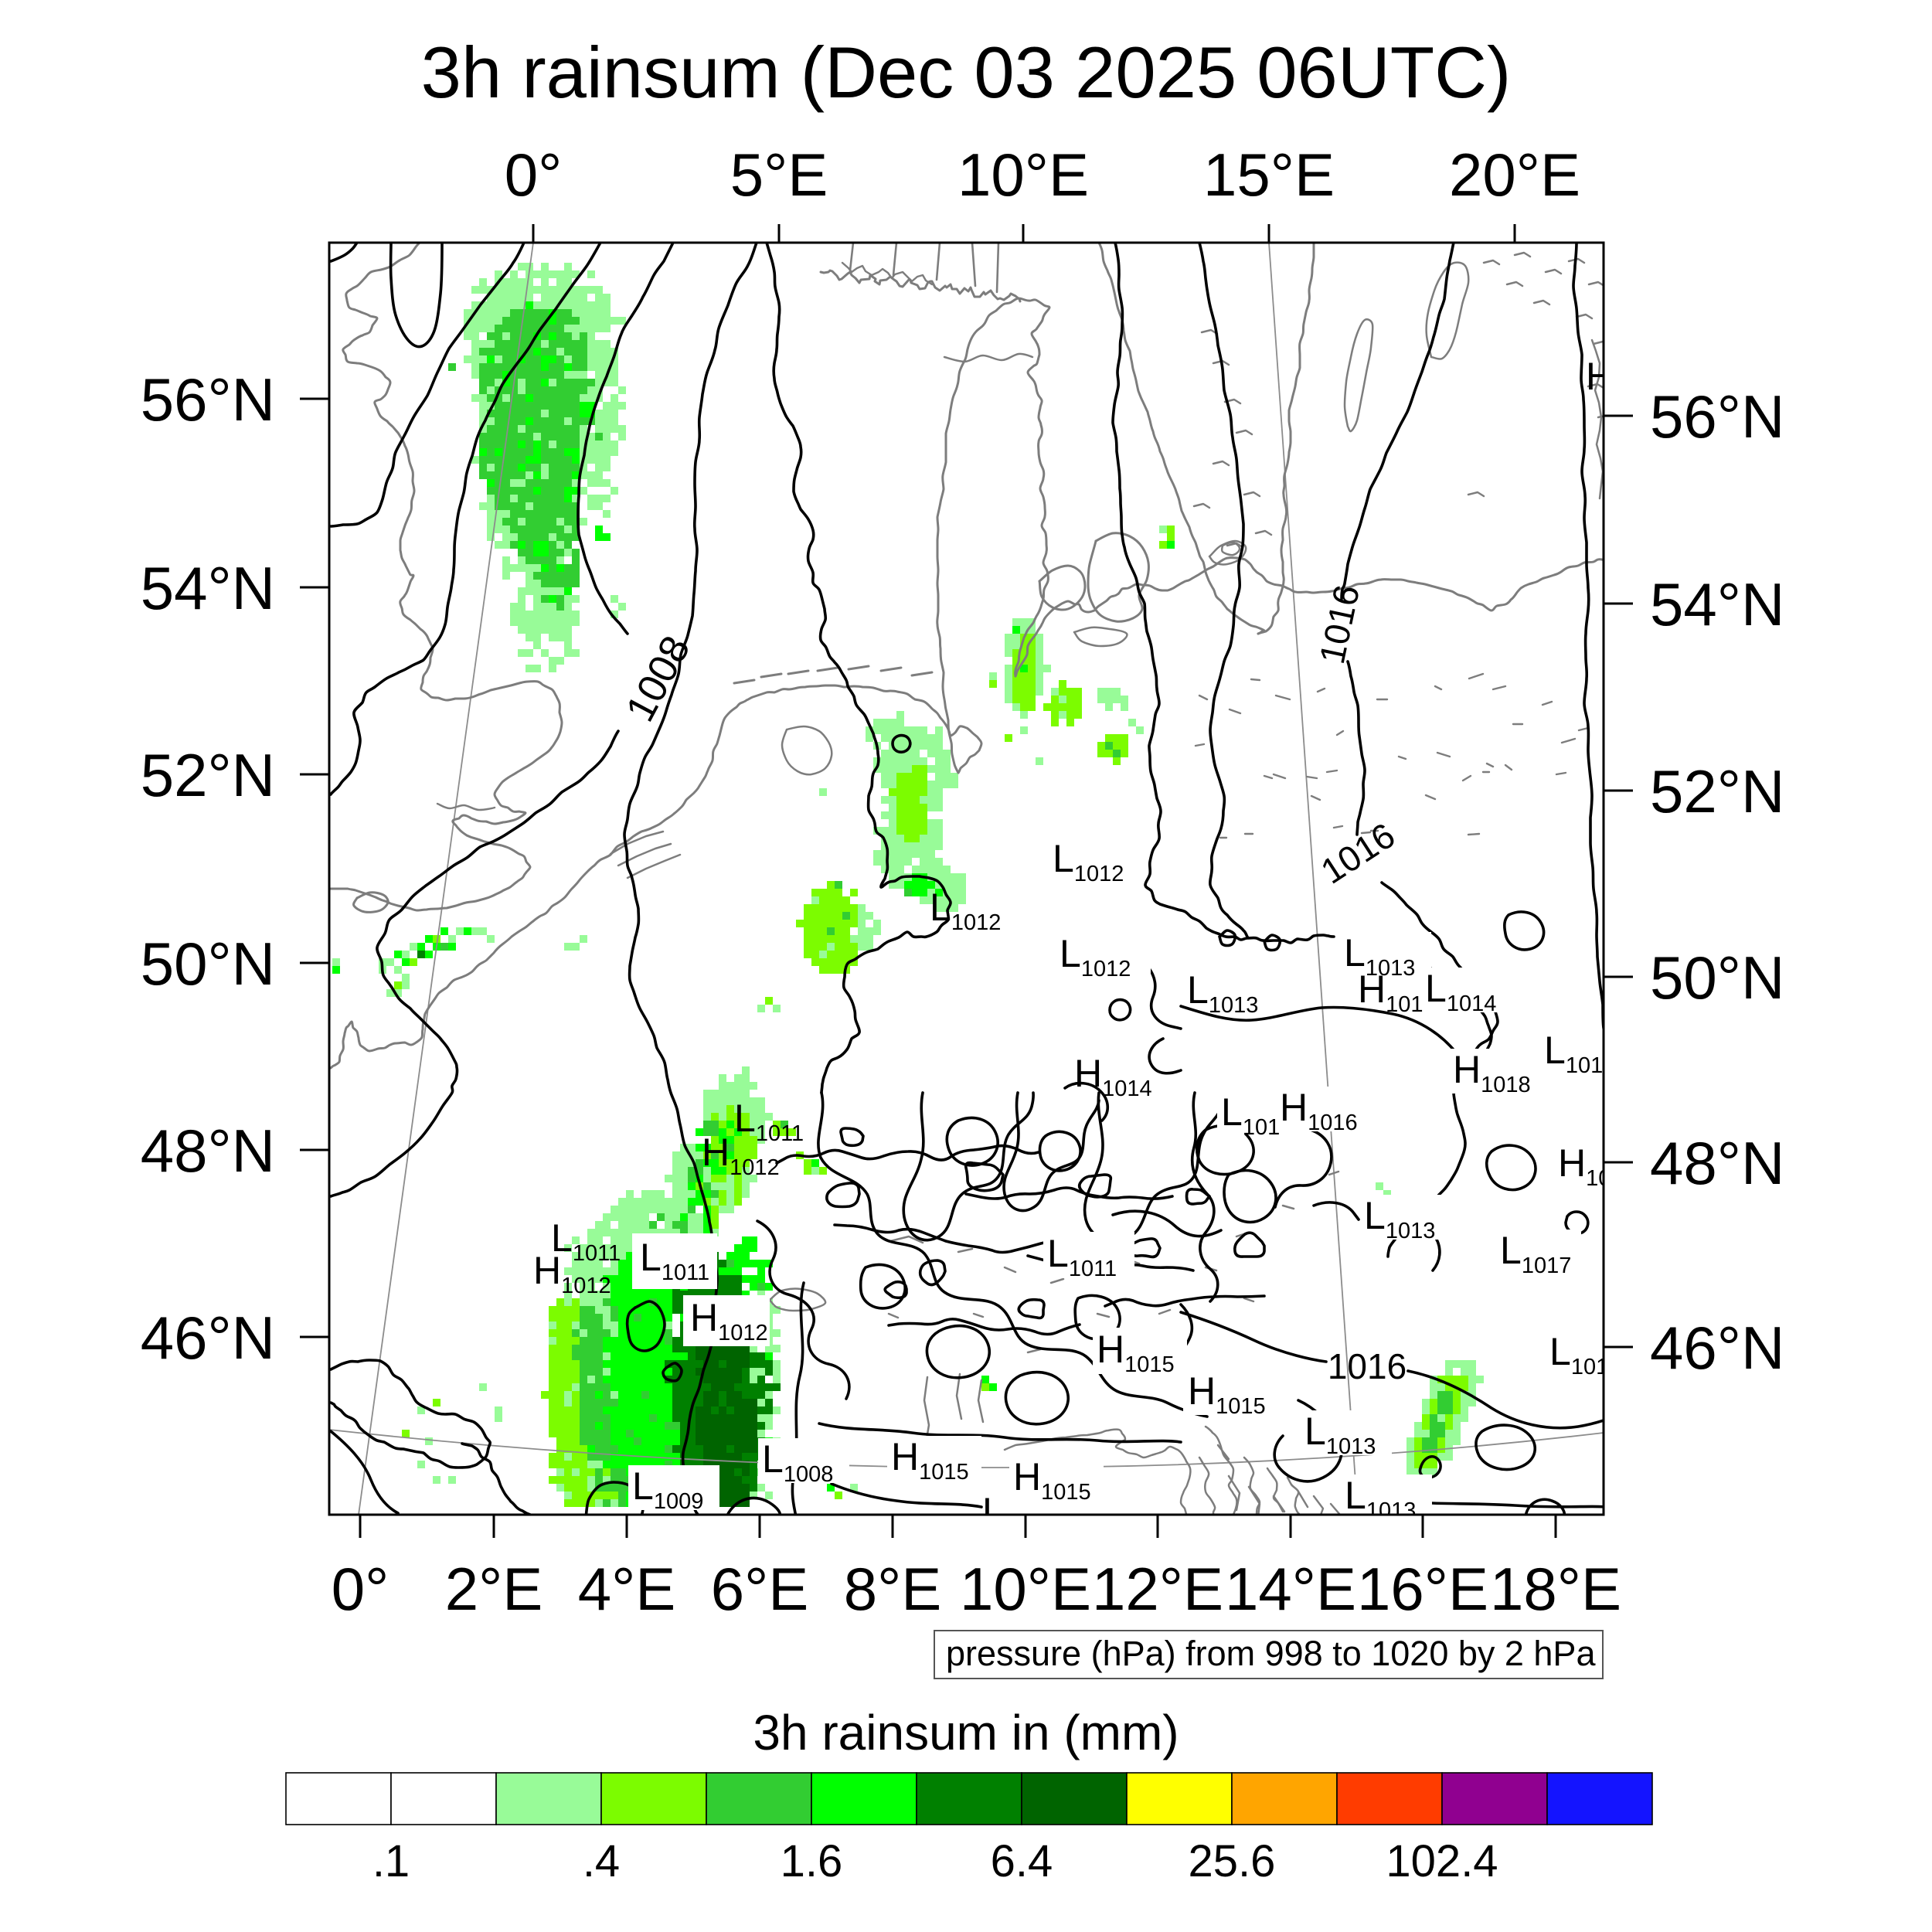 The width and height of the screenshot is (1932, 1932). I want to click on svg-text: 3h rainsum in (mm), so click(966, 1732).